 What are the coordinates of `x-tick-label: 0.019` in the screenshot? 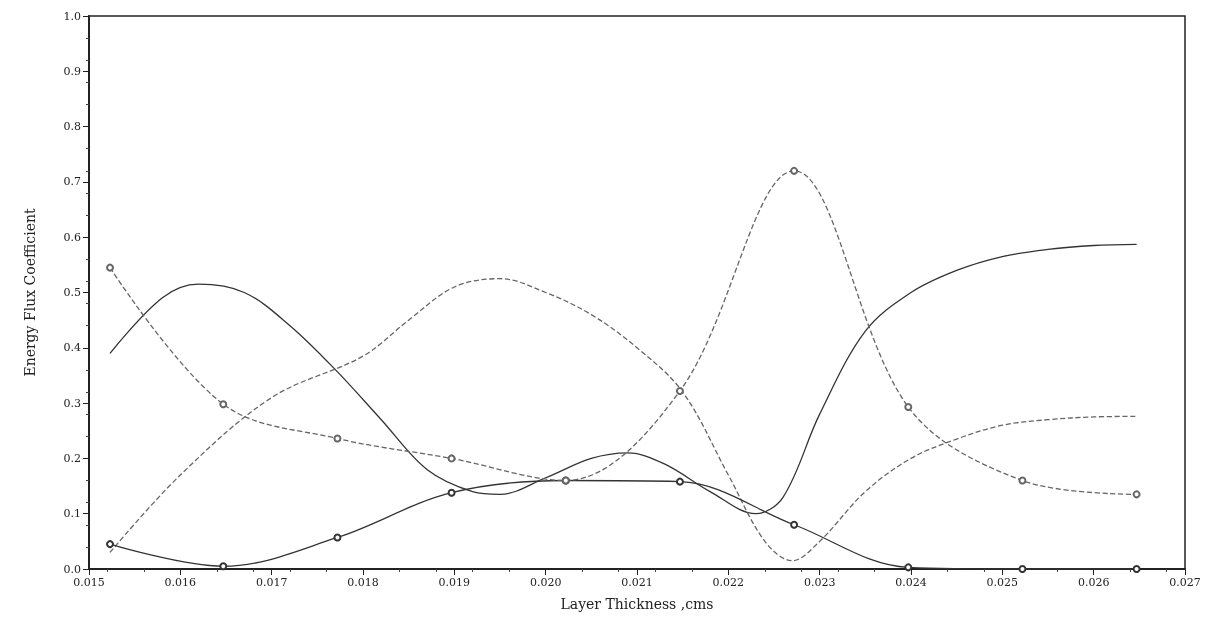 It's located at (454, 582).